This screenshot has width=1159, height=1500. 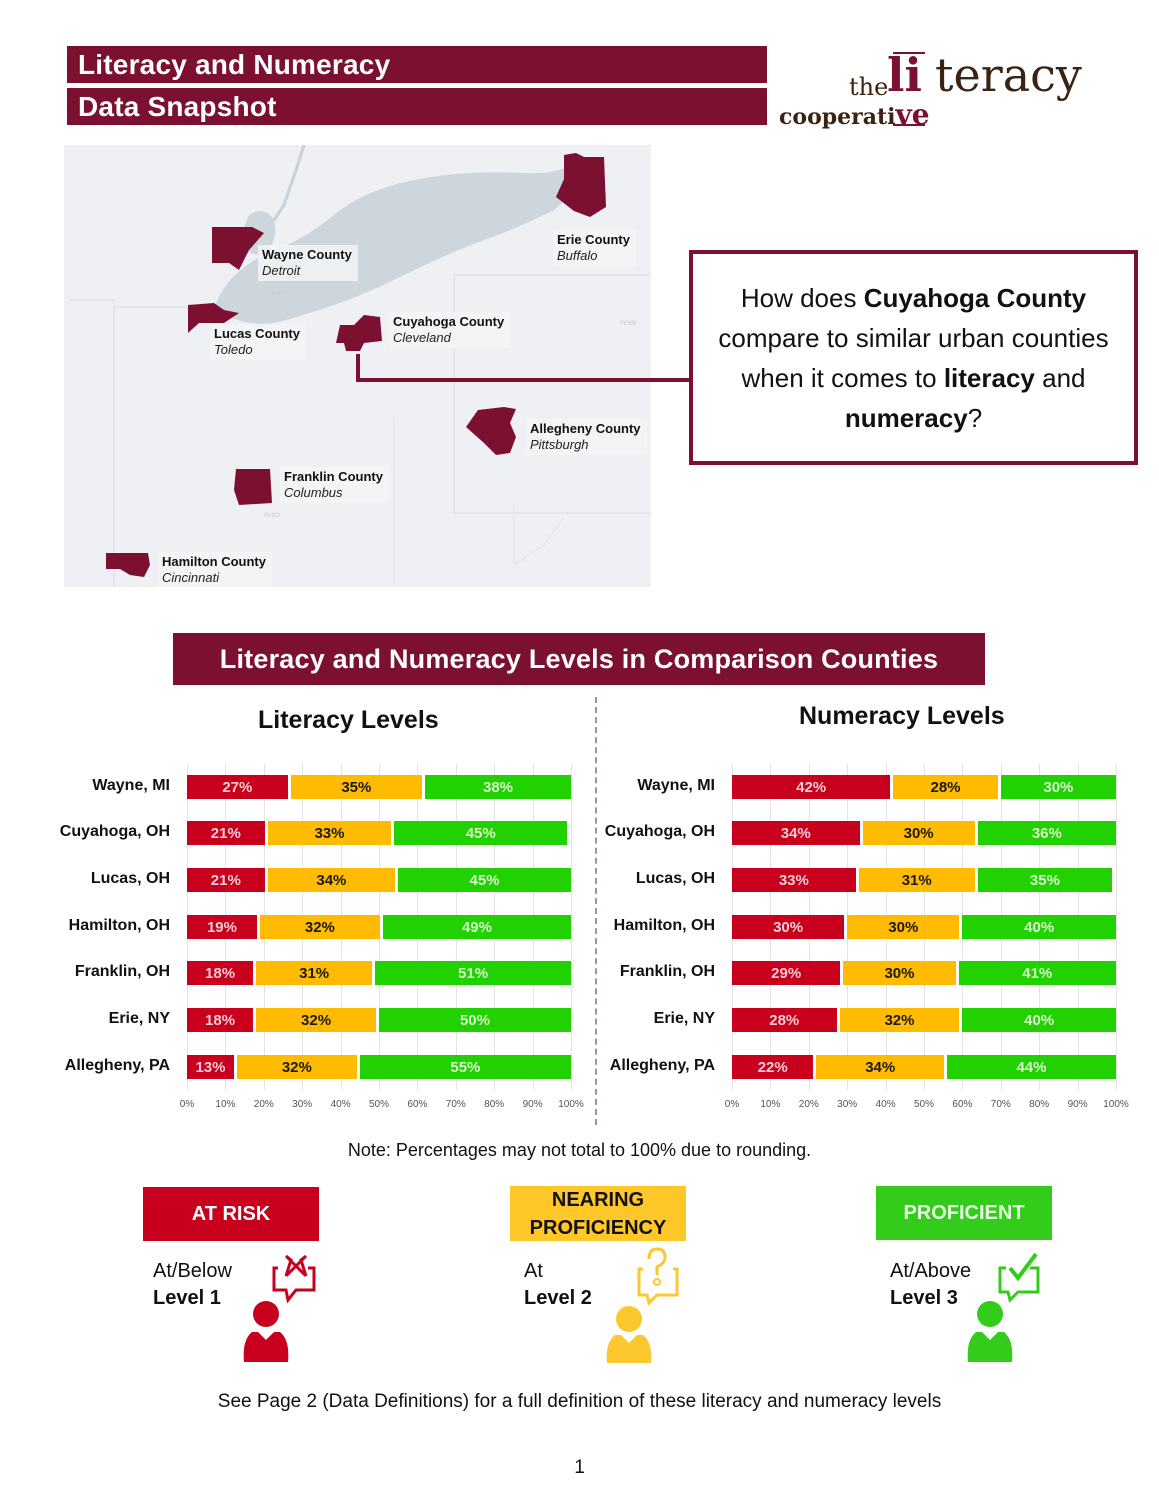 What do you see at coordinates (675, 878) in the screenshot?
I see `row-label: Lucas, OH` at bounding box center [675, 878].